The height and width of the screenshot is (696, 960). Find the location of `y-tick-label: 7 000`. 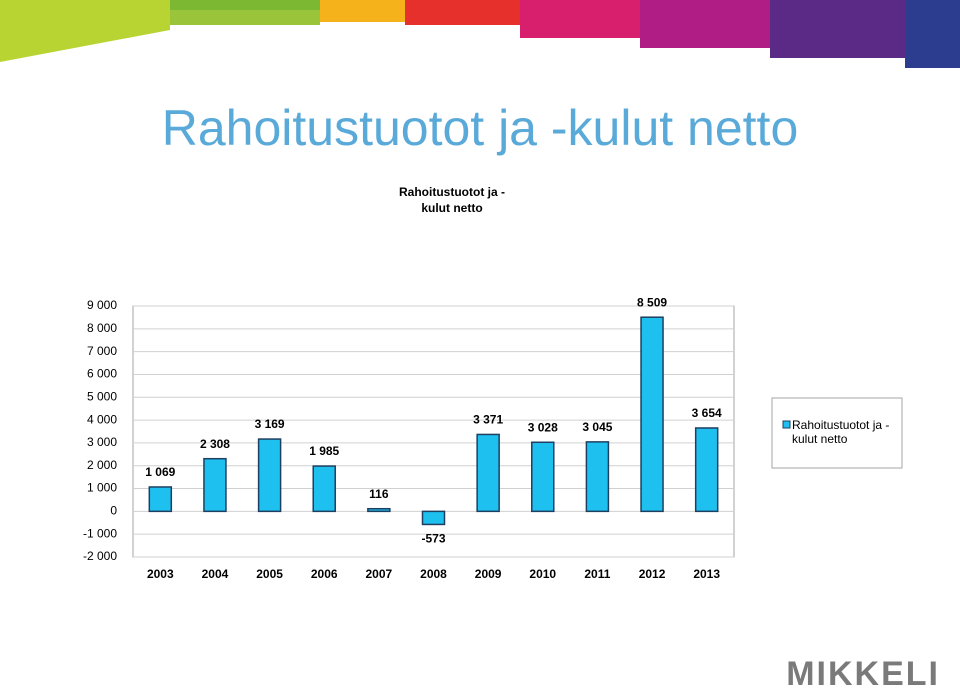

y-tick-label: 7 000 is located at coordinates (102, 351).